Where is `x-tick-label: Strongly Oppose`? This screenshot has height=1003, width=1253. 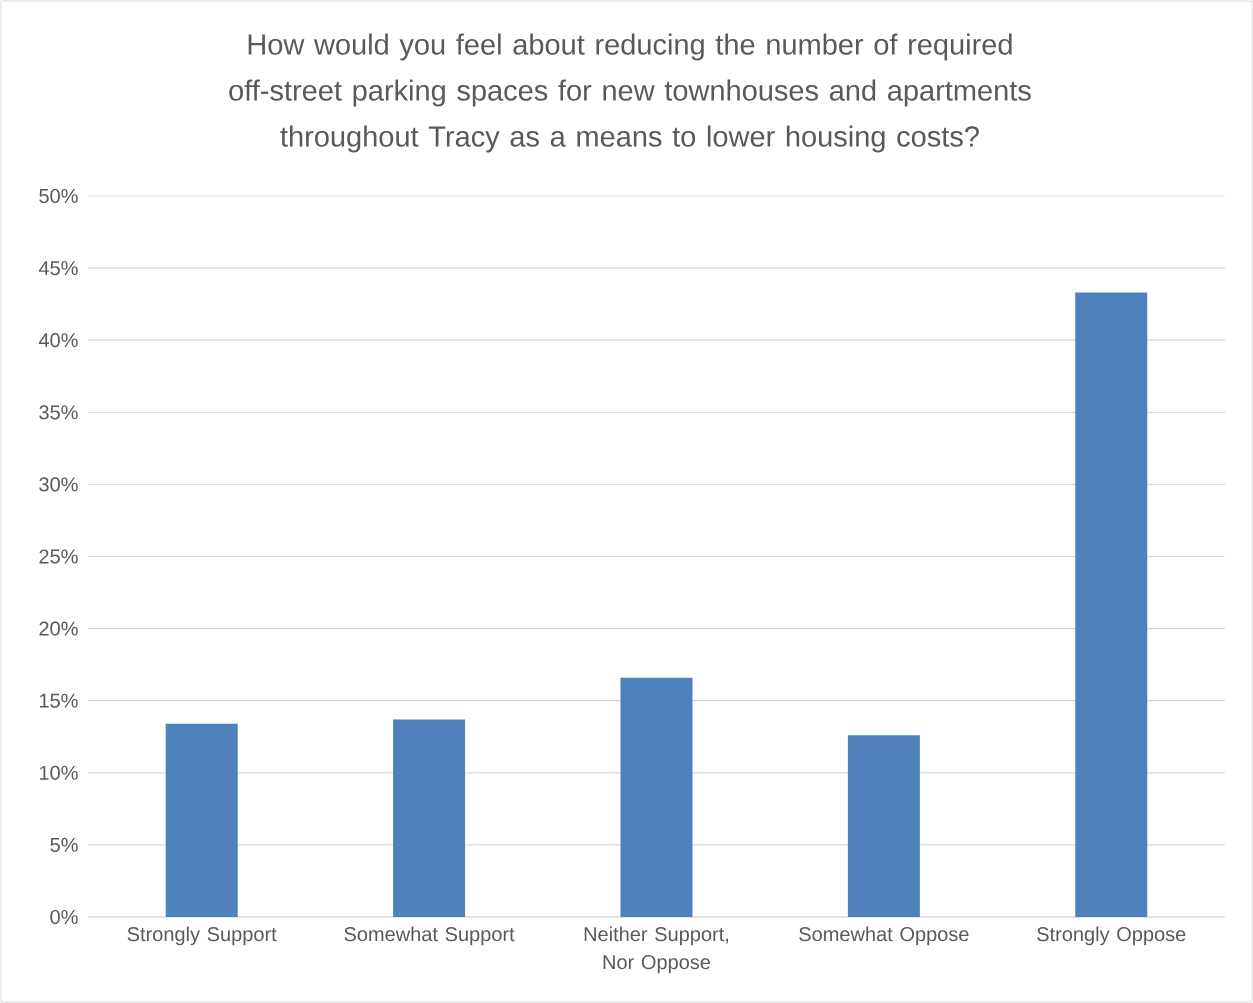
x-tick-label: Strongly Oppose is located at coordinates (1111, 936).